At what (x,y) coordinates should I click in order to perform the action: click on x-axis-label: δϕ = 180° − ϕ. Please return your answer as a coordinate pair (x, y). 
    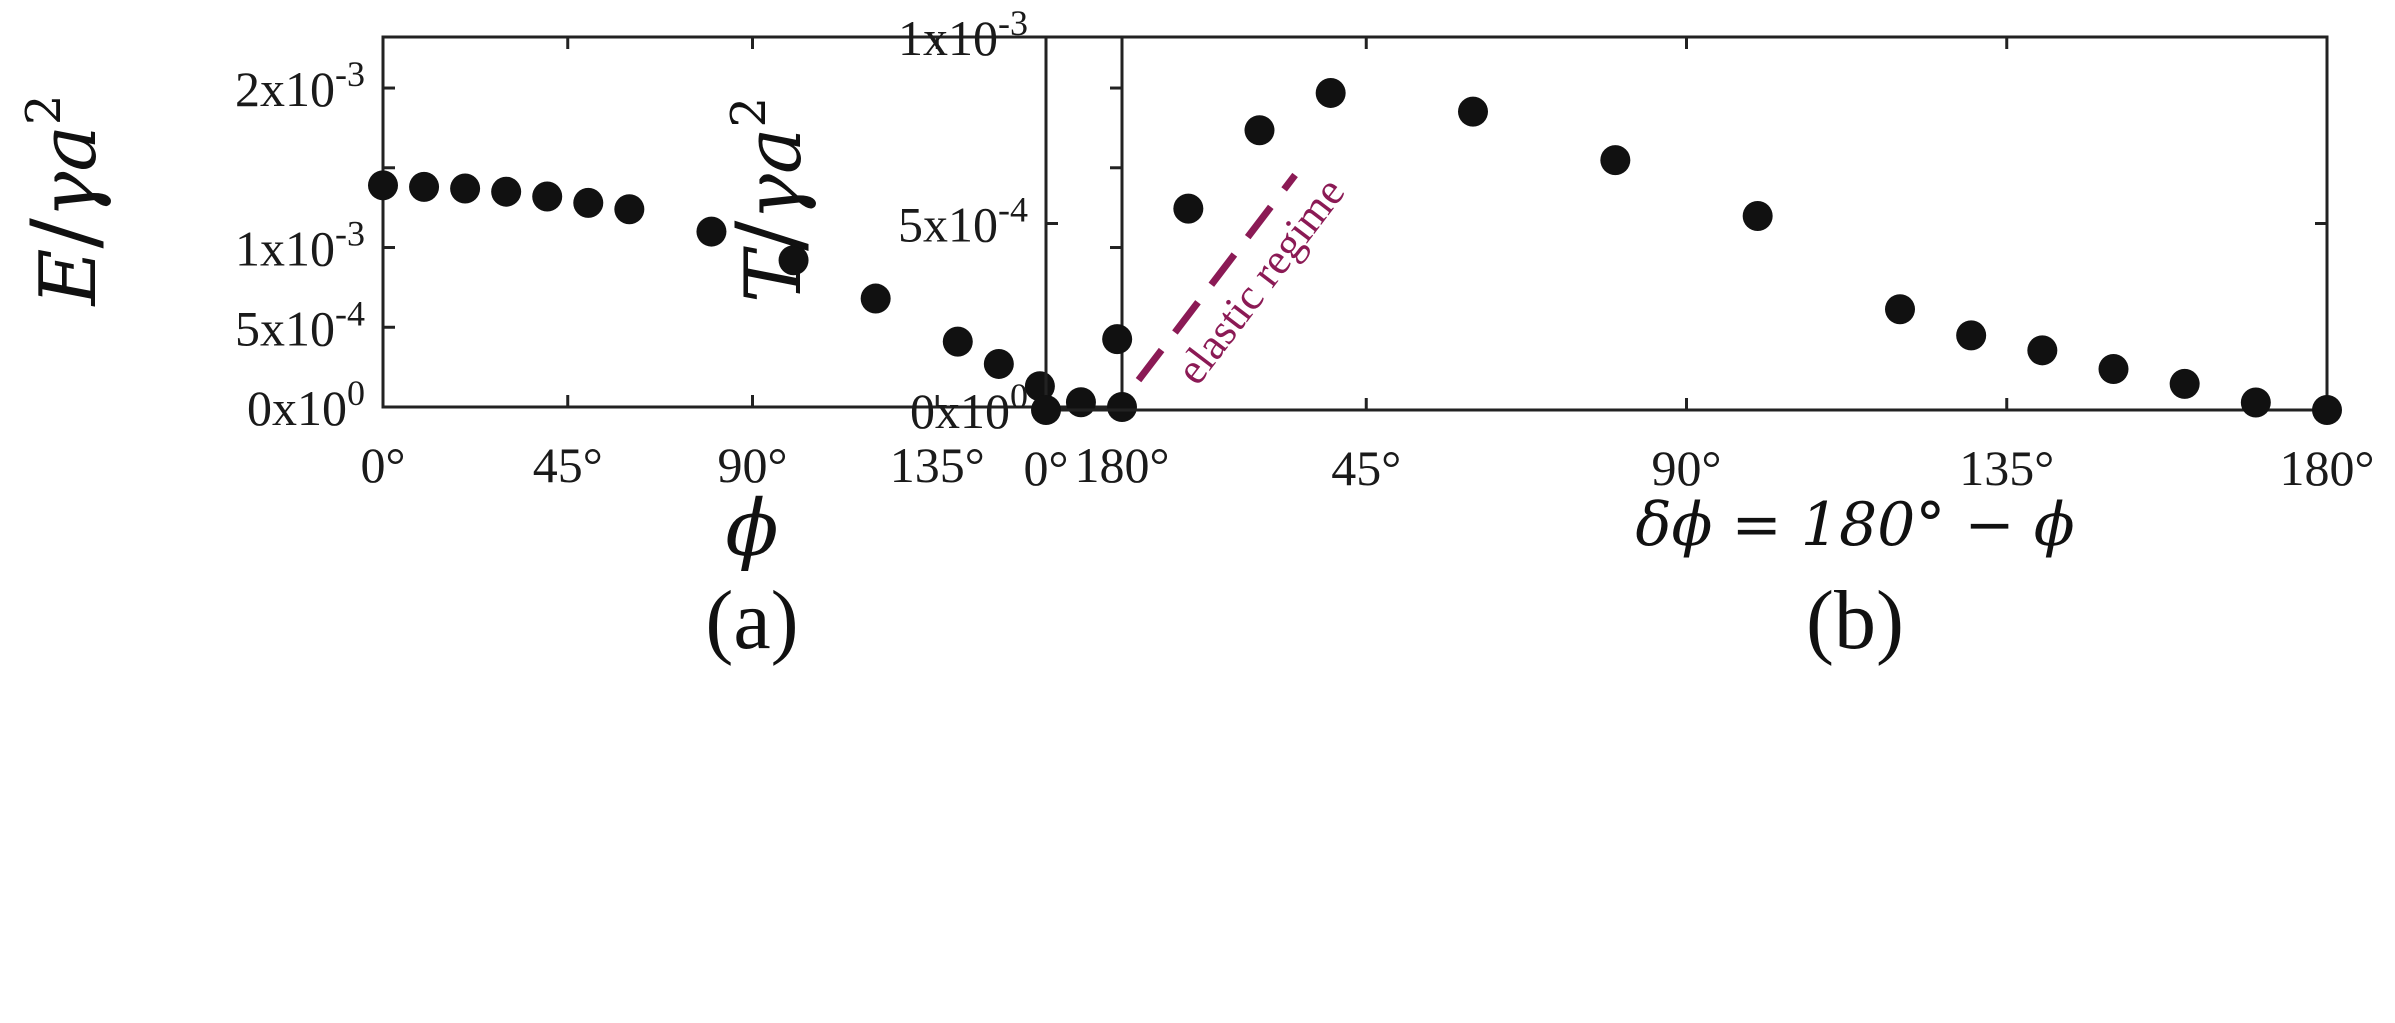
    Looking at the image, I should click on (1854, 525).